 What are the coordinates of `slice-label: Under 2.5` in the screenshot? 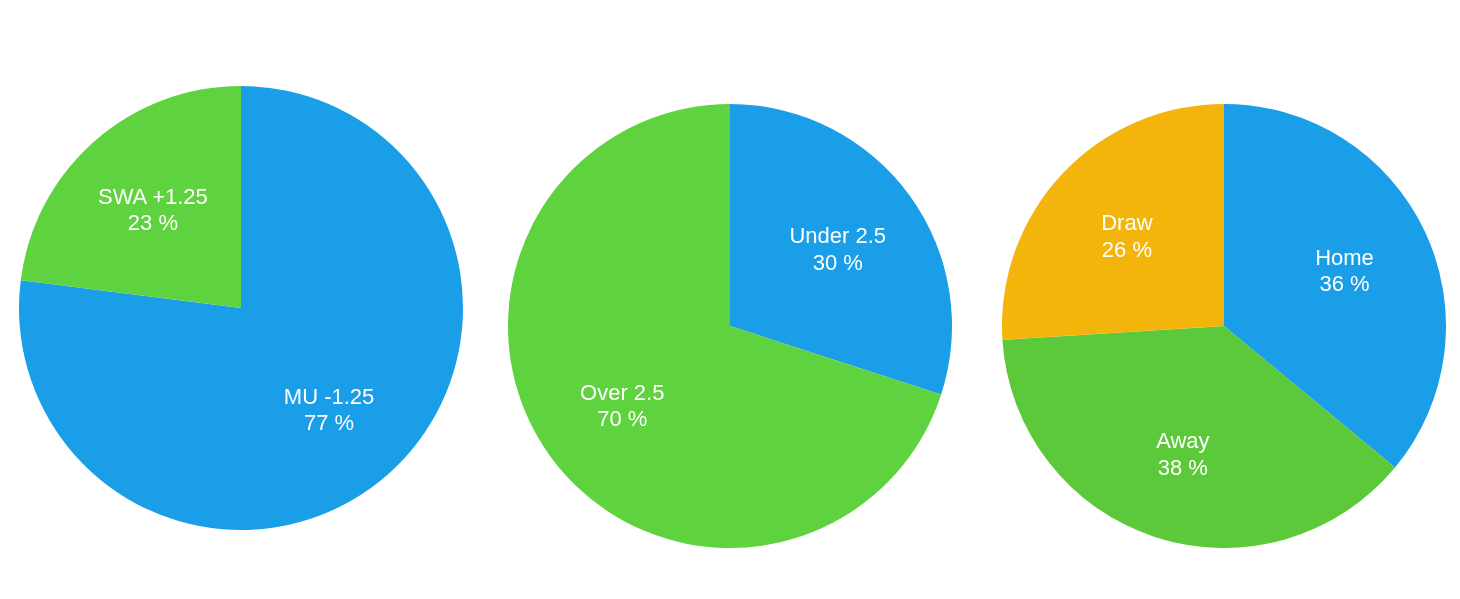 It's located at (838, 236).